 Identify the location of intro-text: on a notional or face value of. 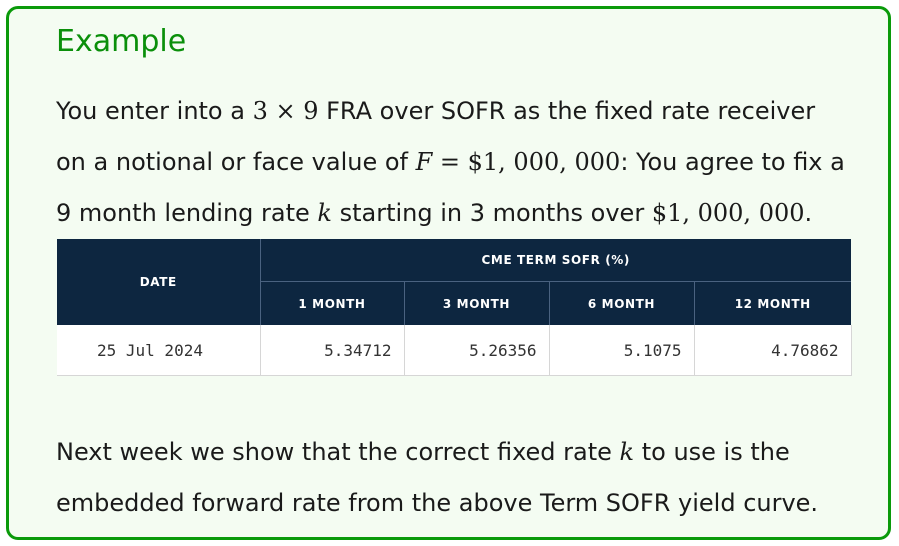
(236, 162).